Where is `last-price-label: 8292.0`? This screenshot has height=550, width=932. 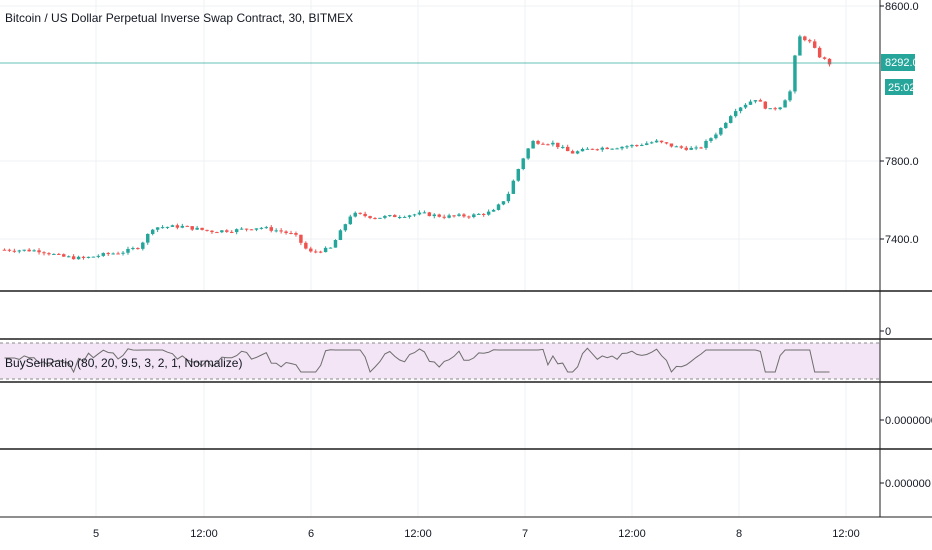 last-price-label: 8292.0 is located at coordinates (902, 63).